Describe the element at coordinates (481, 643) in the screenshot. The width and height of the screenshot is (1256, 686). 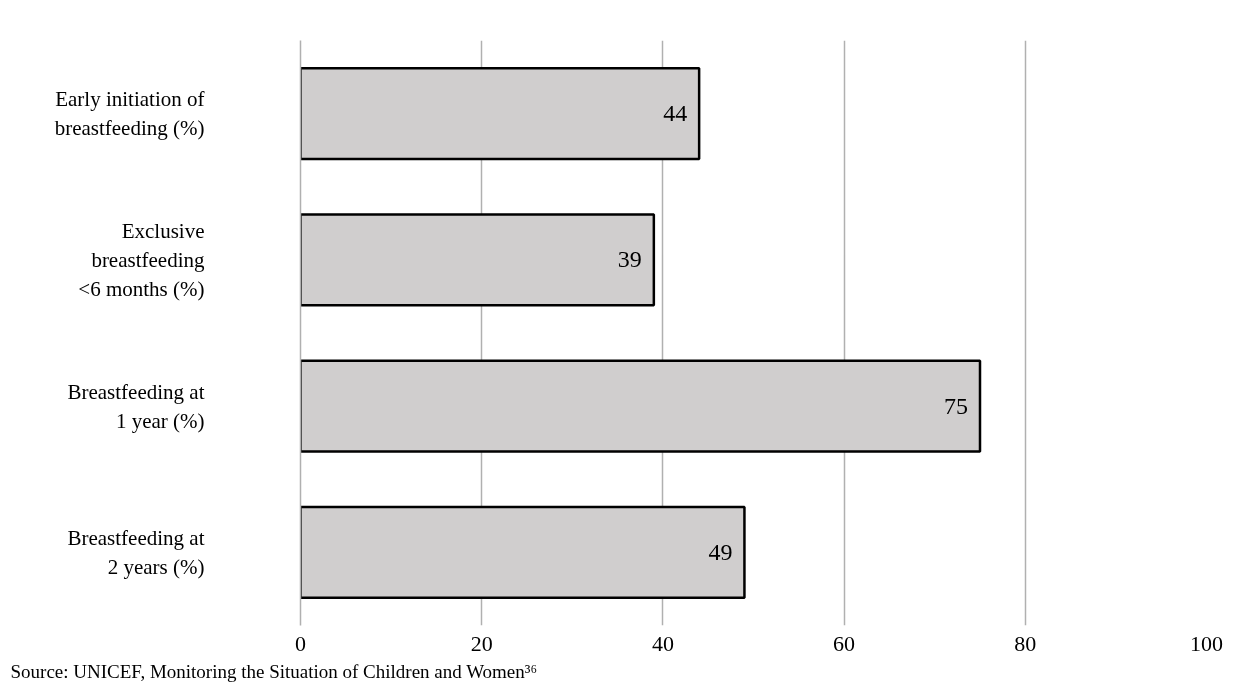
I see `x-tick-label: 20` at that location.